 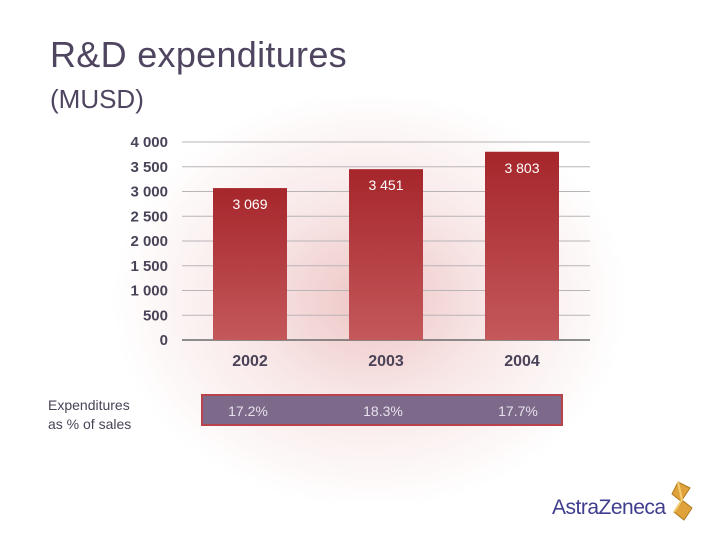 What do you see at coordinates (89, 405) in the screenshot?
I see `pct-row-label-line1: Expenditures` at bounding box center [89, 405].